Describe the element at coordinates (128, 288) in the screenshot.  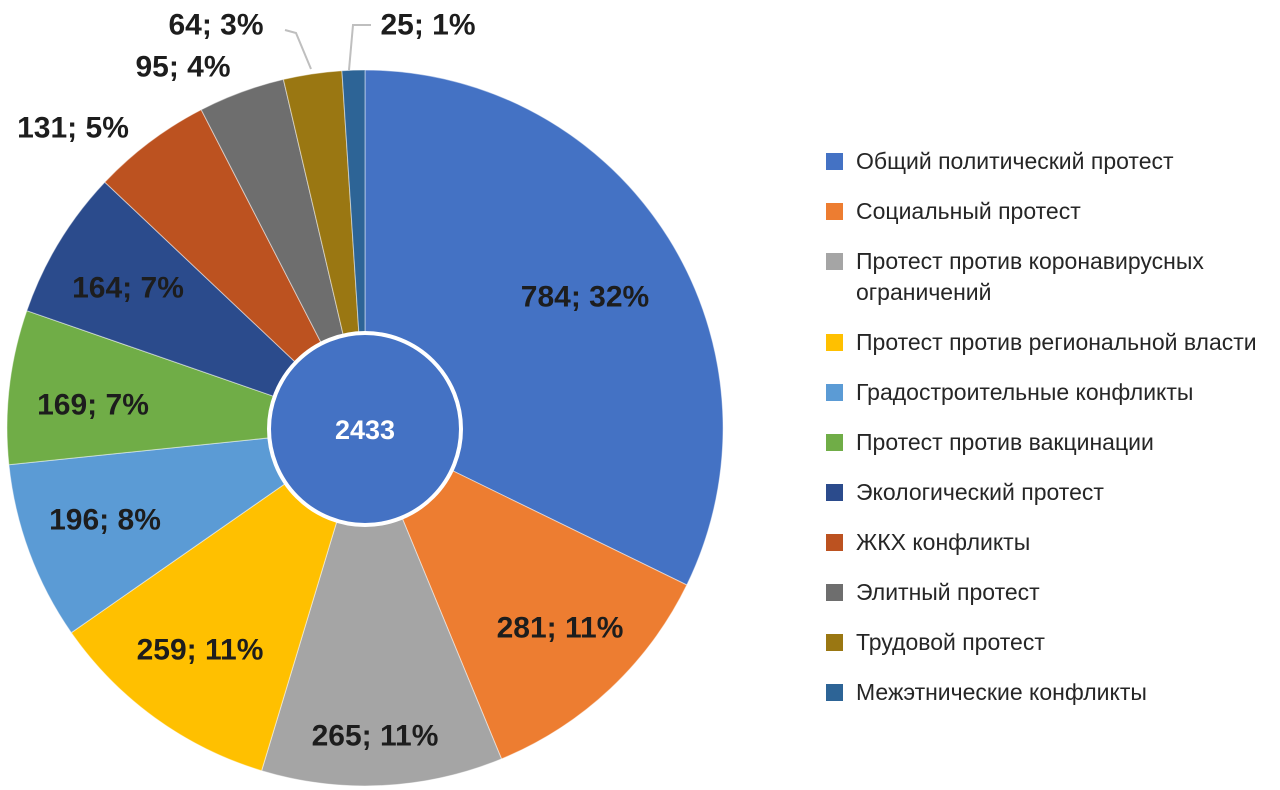
I see `slice-data-label: 164; 7%` at that location.